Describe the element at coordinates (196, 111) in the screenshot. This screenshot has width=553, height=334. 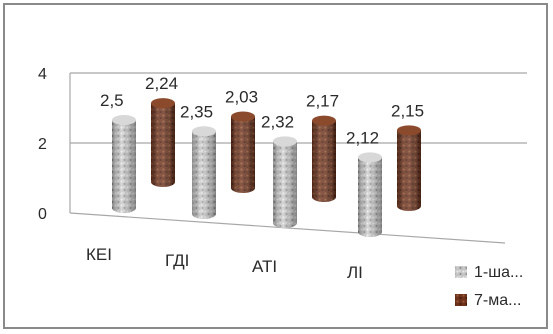
I see `data-label: 2,35` at that location.